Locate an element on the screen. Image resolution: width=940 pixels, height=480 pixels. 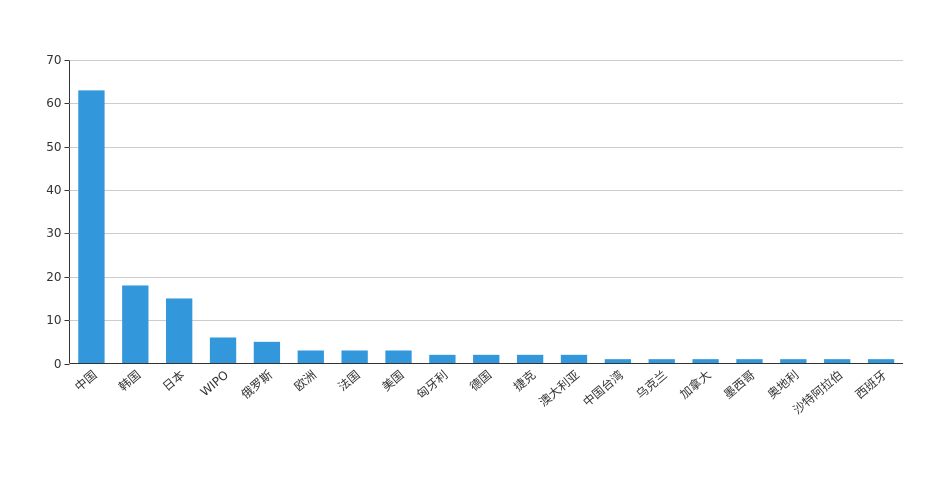
x-tick-label: 匈牙利 is located at coordinates (432, 385).